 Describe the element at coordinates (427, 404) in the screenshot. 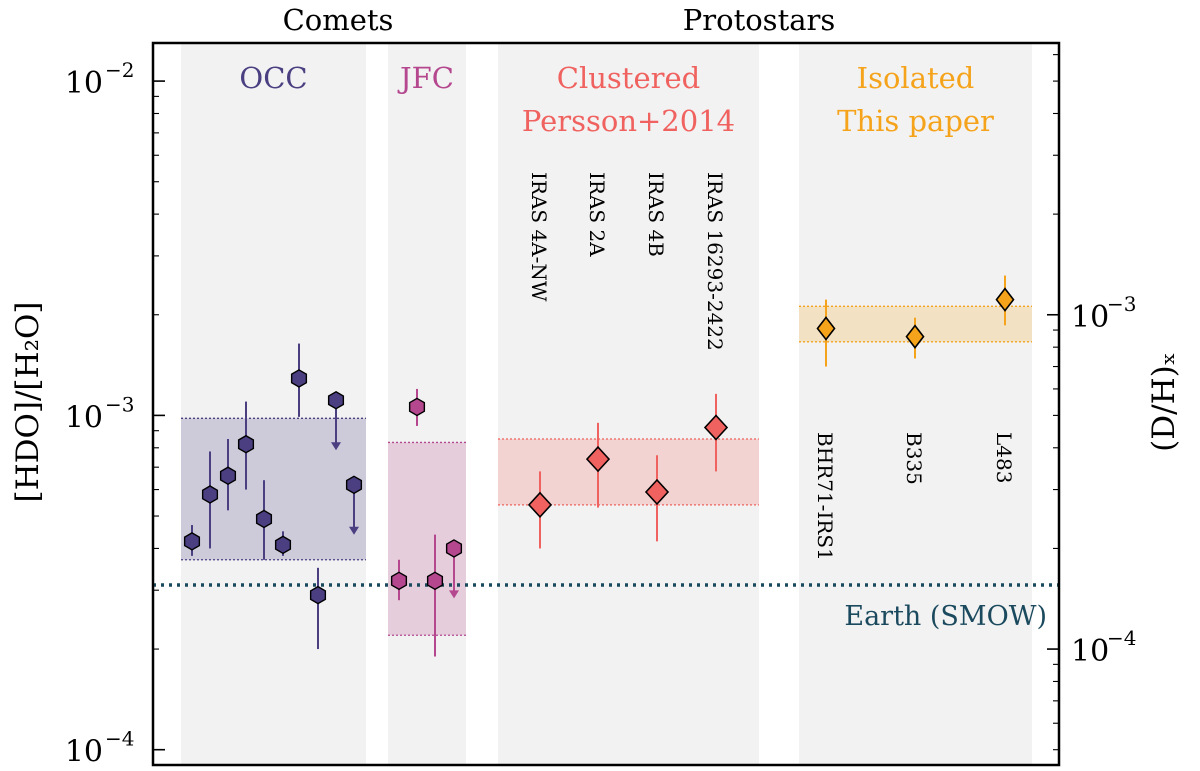

I see `jfc-panel` at that location.